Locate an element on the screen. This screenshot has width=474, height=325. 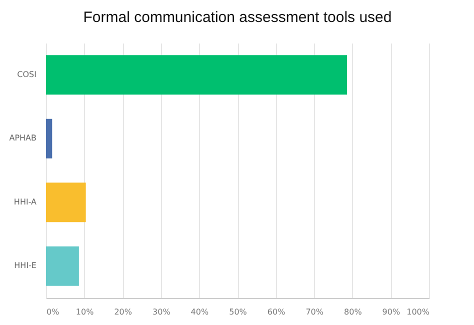
x-tick-label: 80% is located at coordinates (353, 312).